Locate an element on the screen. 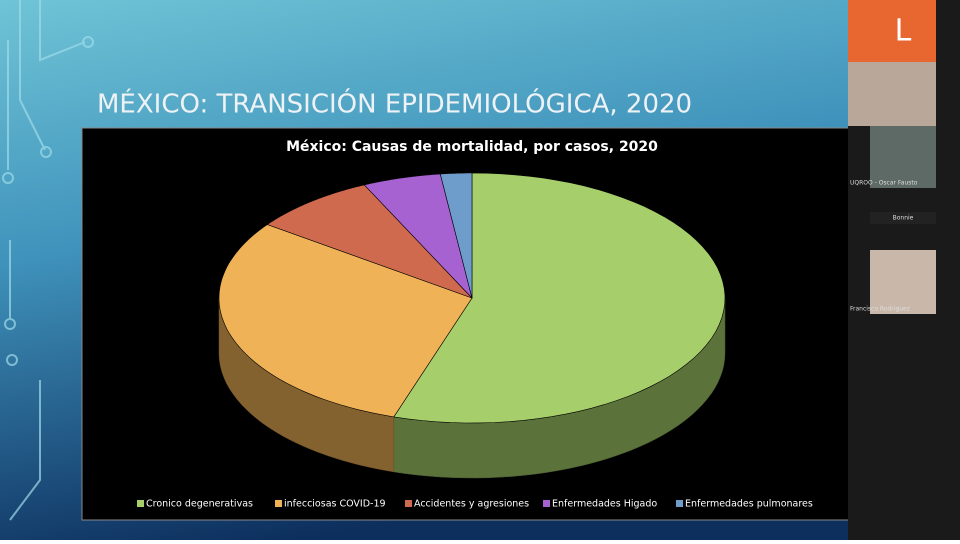 The height and width of the screenshot is (544, 960). participant-name: Bonnie is located at coordinates (903, 218).